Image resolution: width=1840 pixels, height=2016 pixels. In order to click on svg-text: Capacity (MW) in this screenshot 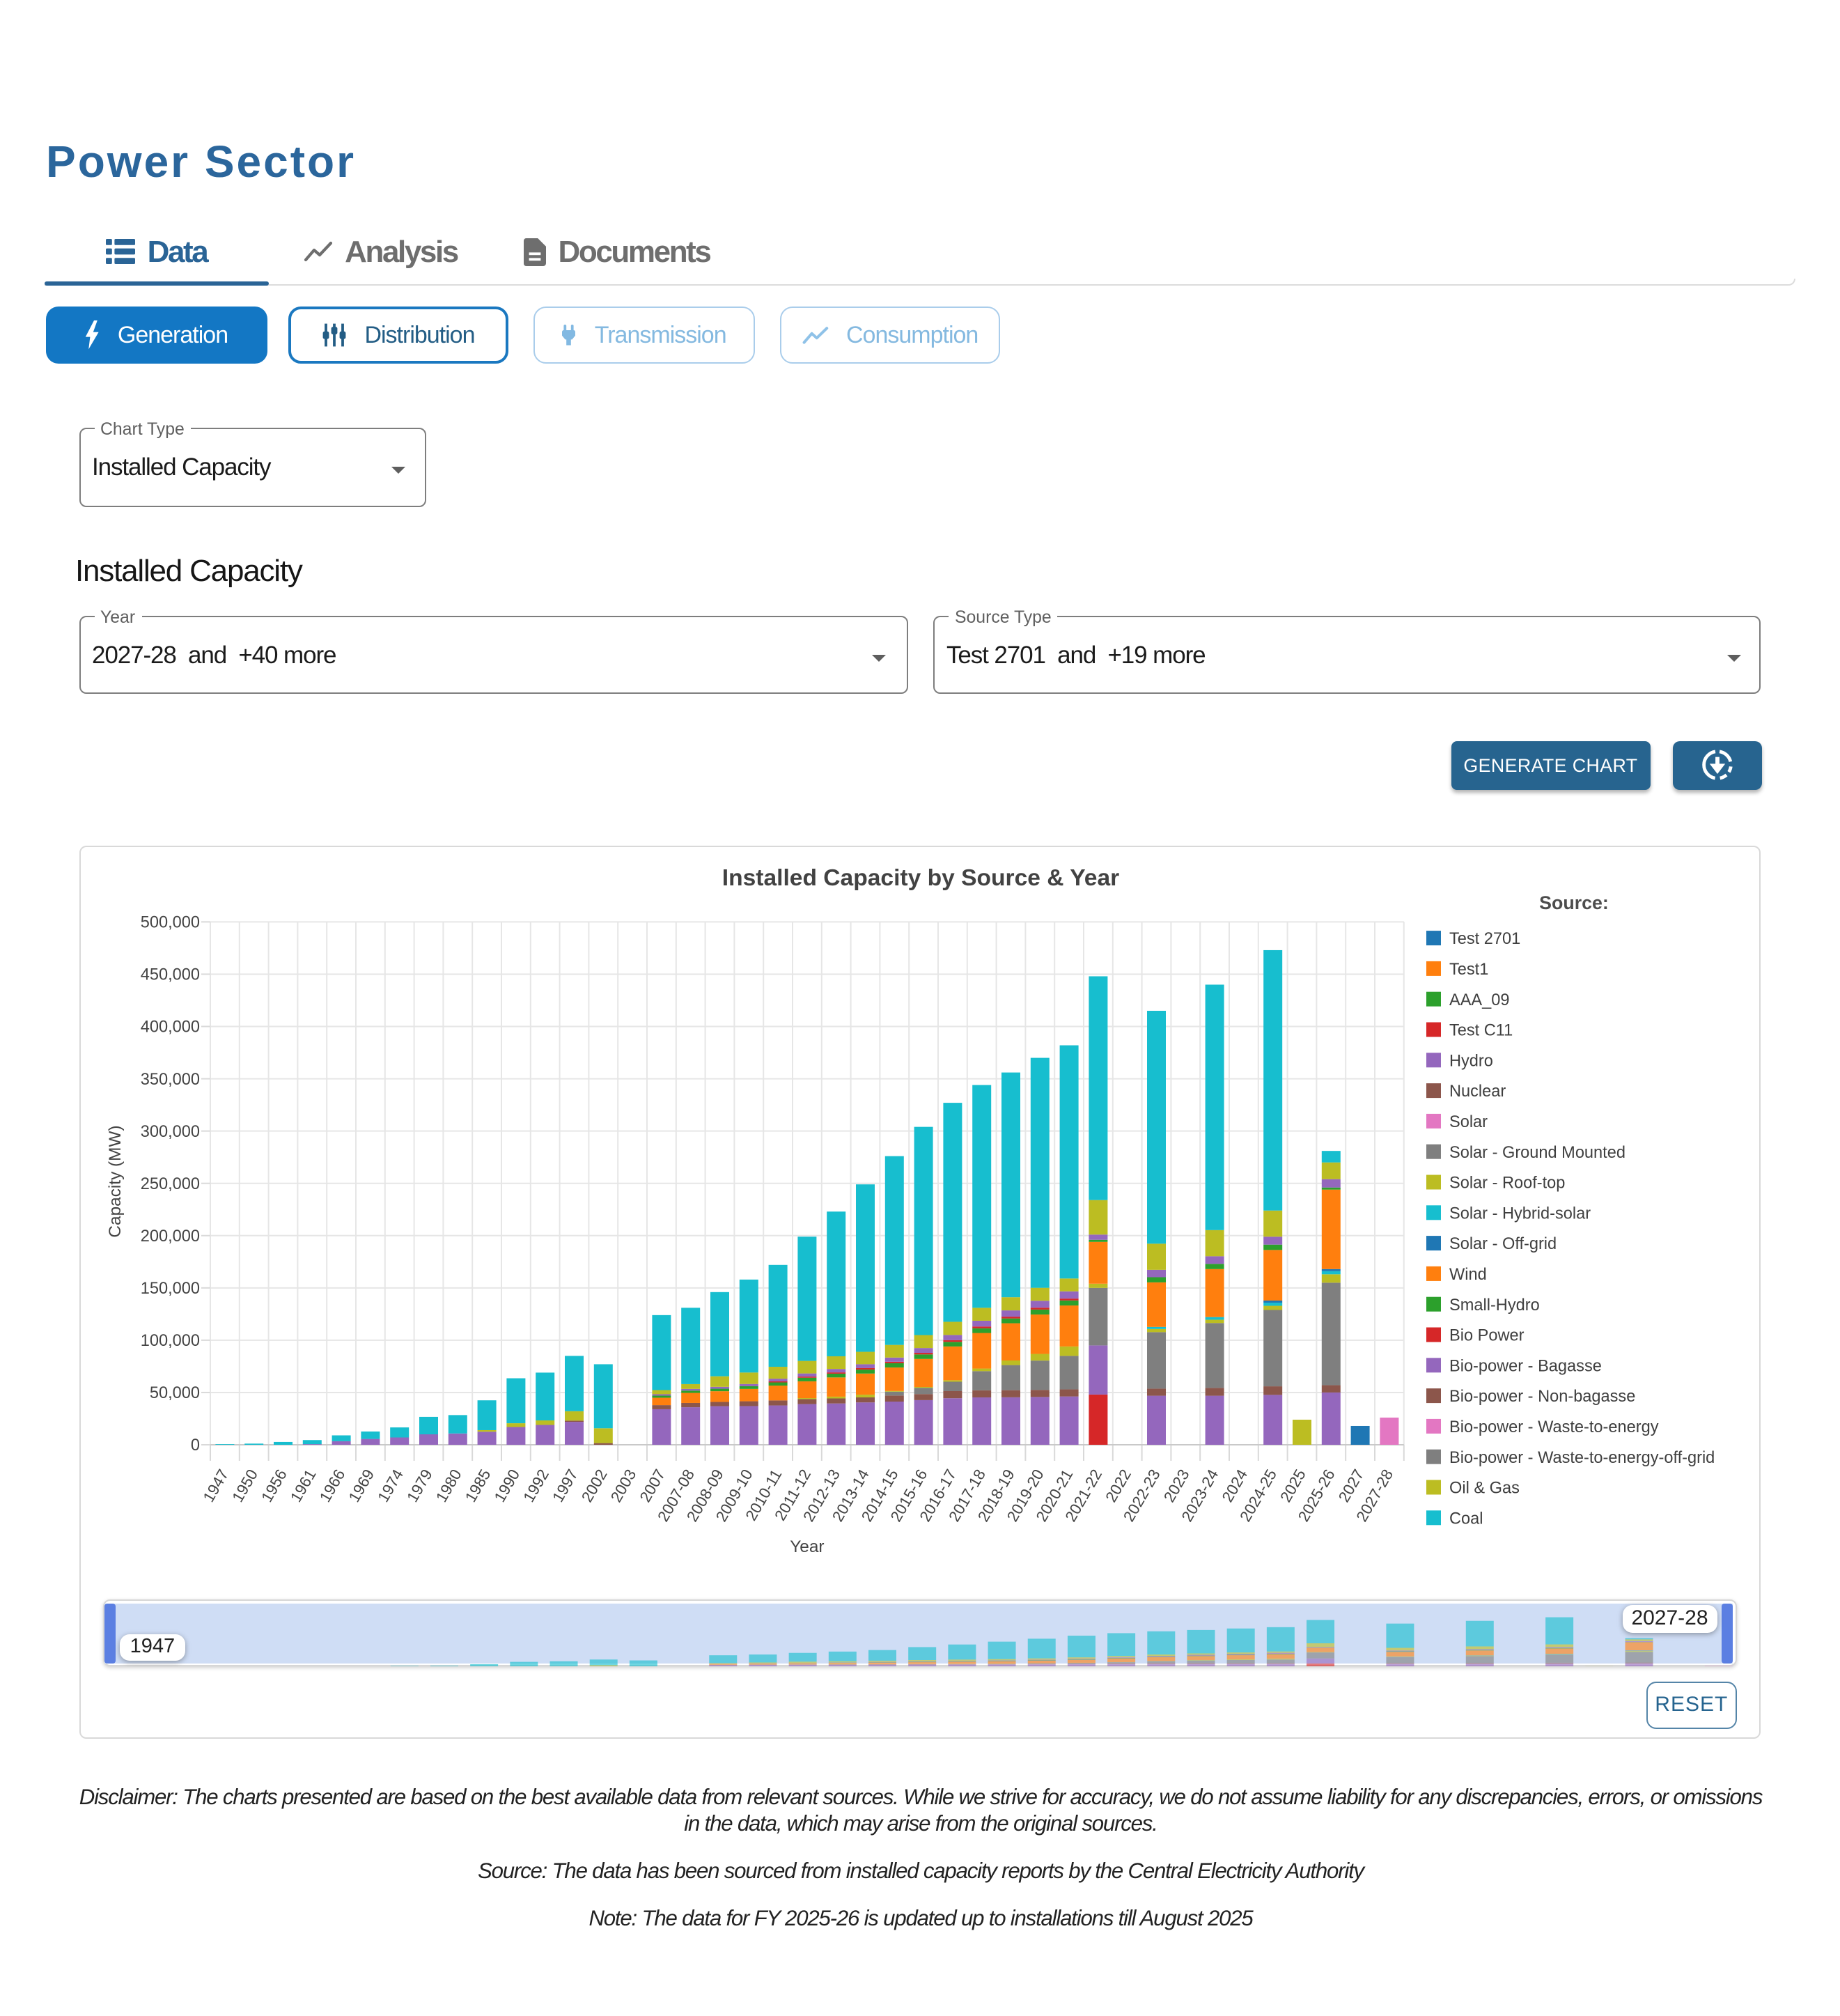, I will do `click(115, 1182)`.